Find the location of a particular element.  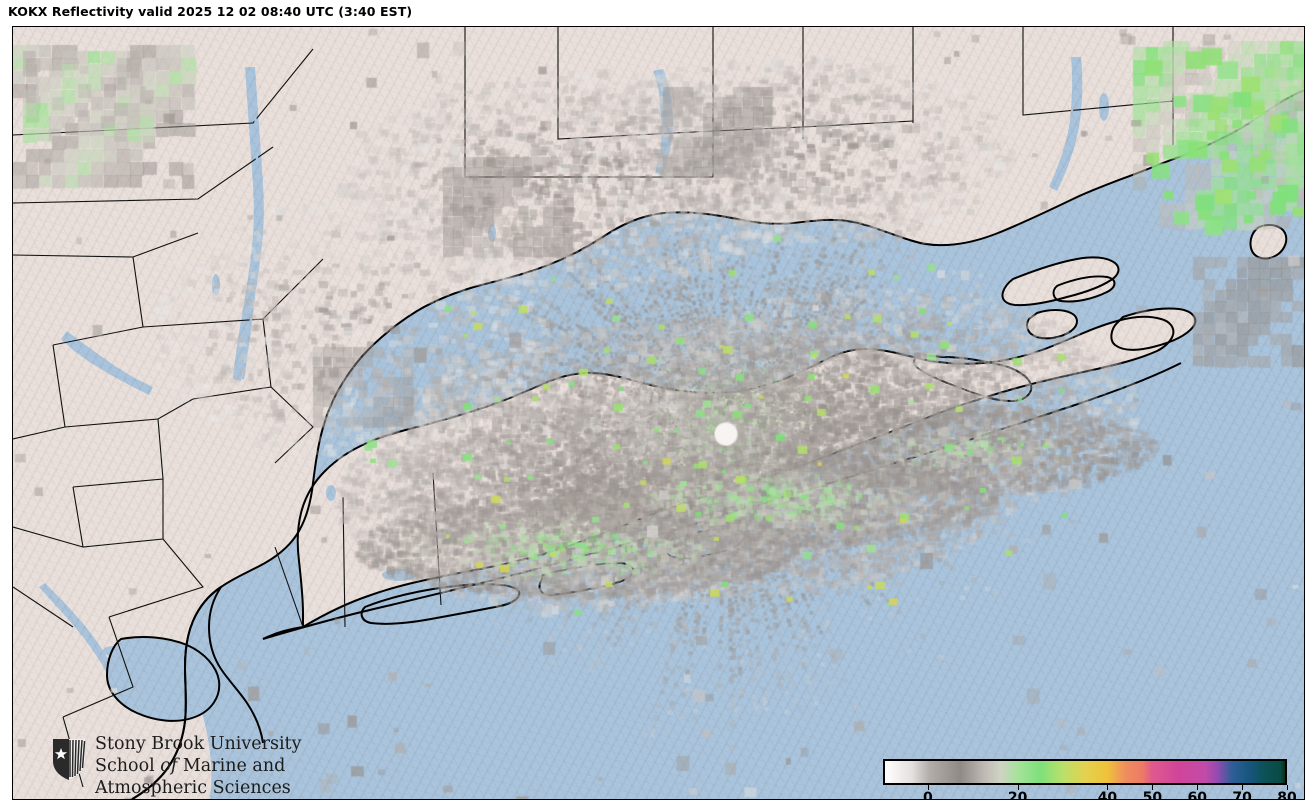

colorbar-gradient-frame is located at coordinates (1085, 772).